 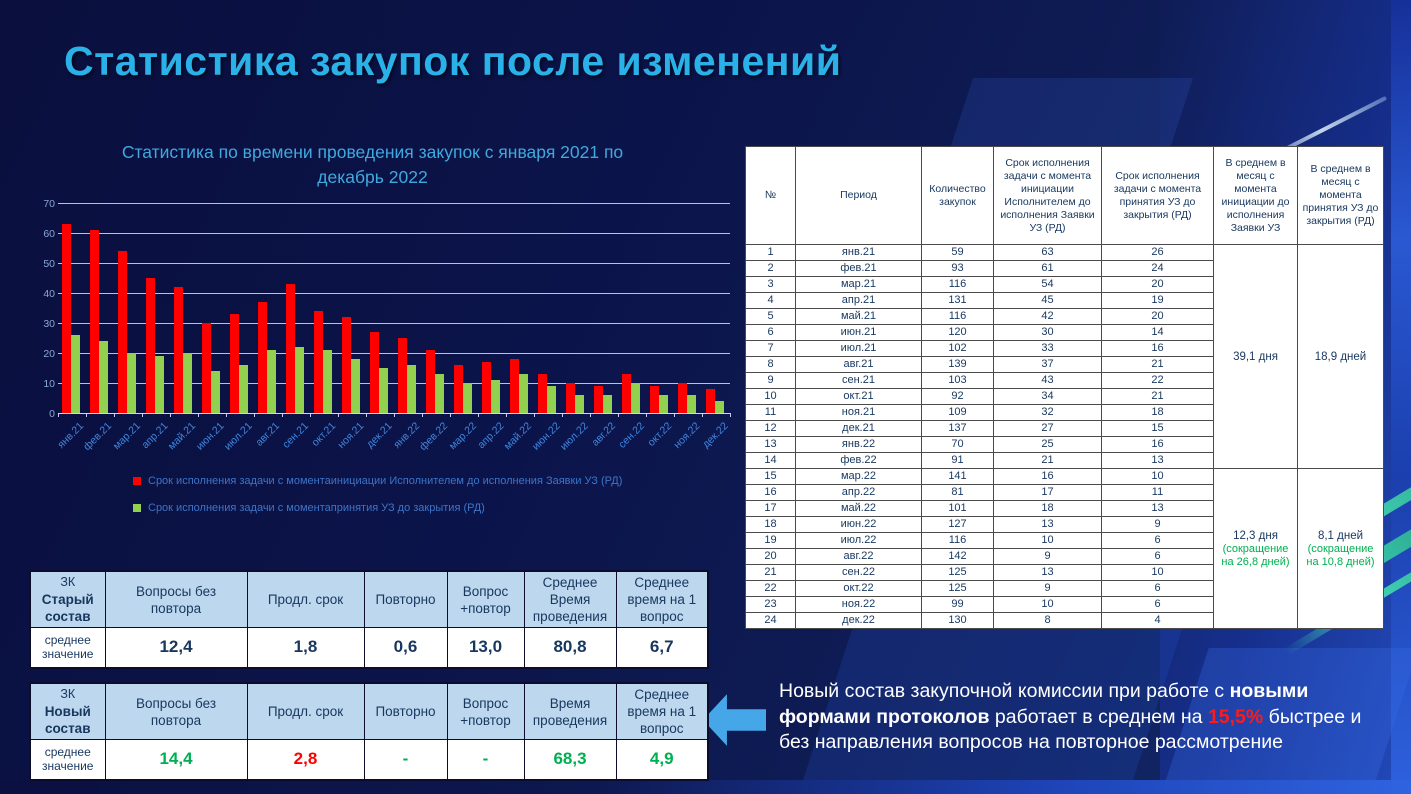 What do you see at coordinates (49, 204) in the screenshot?
I see `y-axis-label: 70` at bounding box center [49, 204].